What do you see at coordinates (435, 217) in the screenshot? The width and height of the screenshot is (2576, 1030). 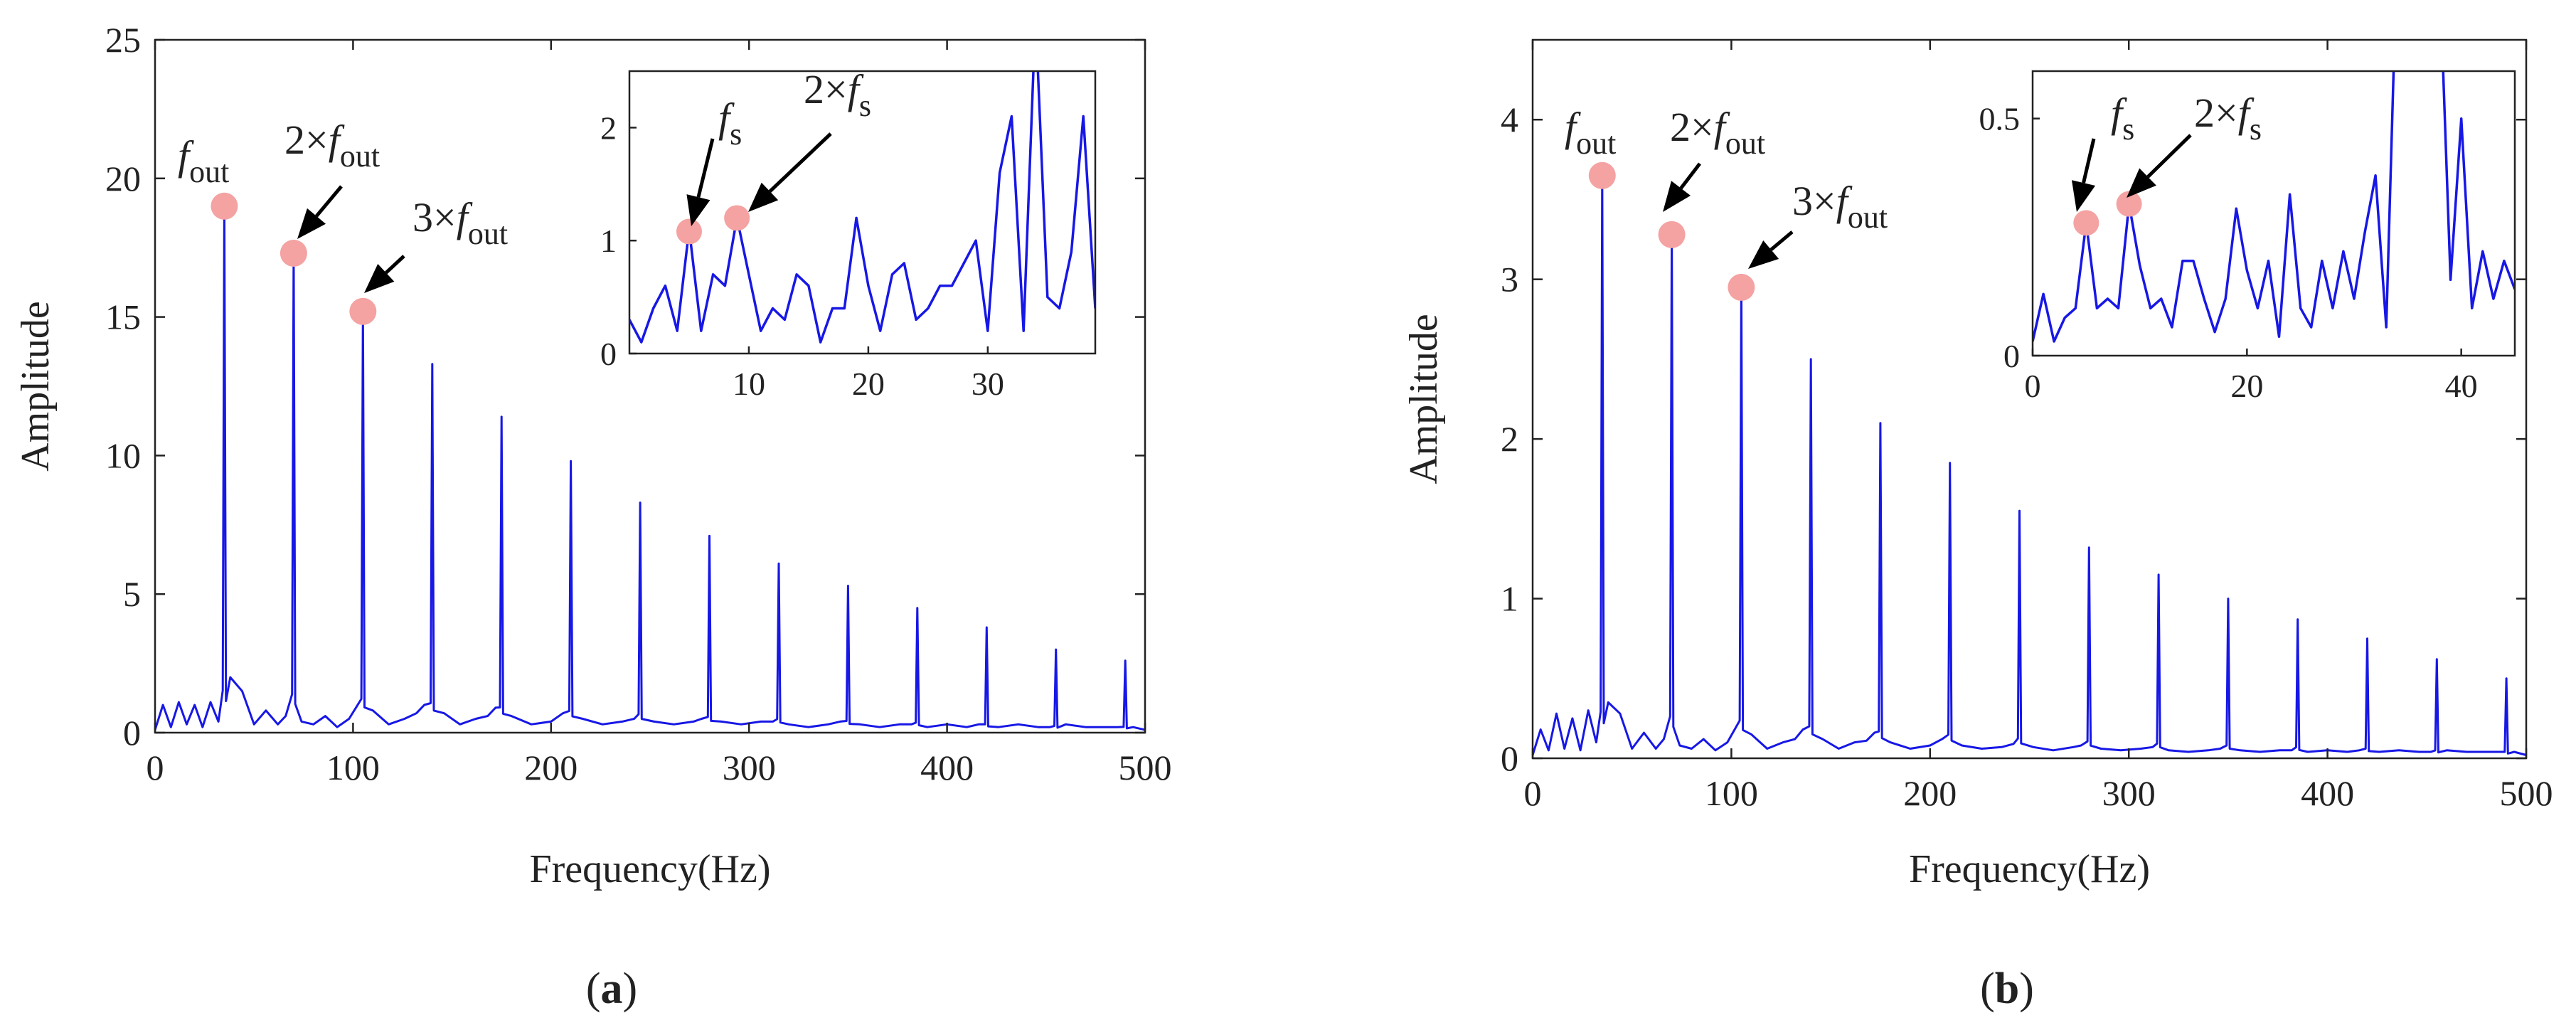 I see `peak-annotation-prefix: 3×` at bounding box center [435, 217].